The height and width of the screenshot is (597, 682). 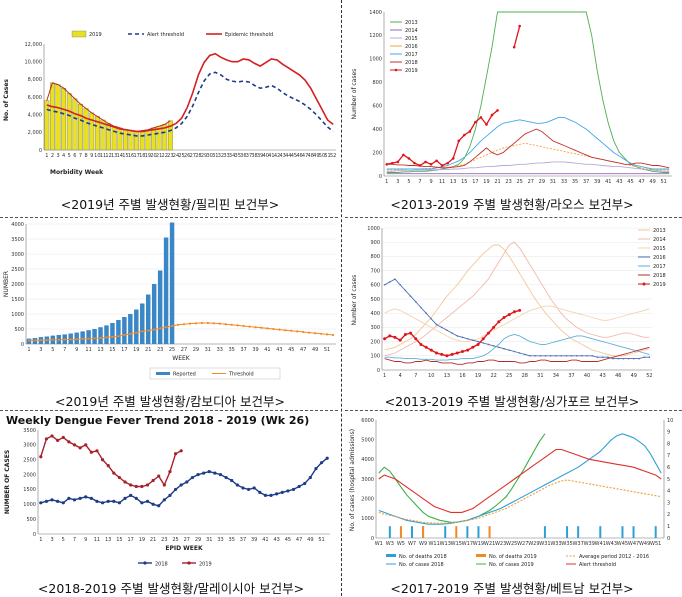 What do you see at coordinates (153, 139) in the screenshot?
I see `bar-2019` at bounding box center [153, 139].